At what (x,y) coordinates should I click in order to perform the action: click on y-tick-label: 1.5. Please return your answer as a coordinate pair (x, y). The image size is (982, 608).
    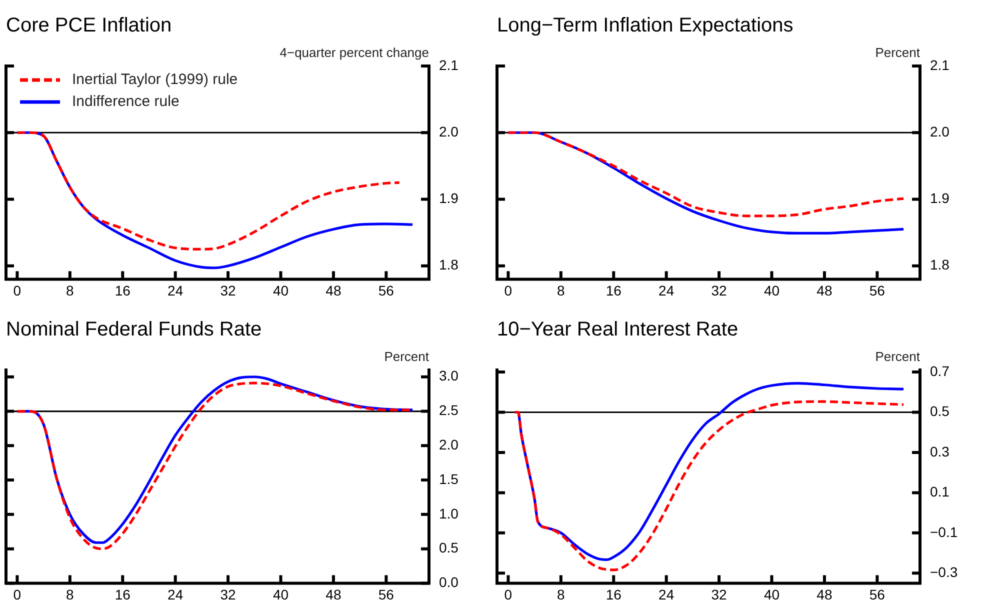
    Looking at the image, I should click on (449, 478).